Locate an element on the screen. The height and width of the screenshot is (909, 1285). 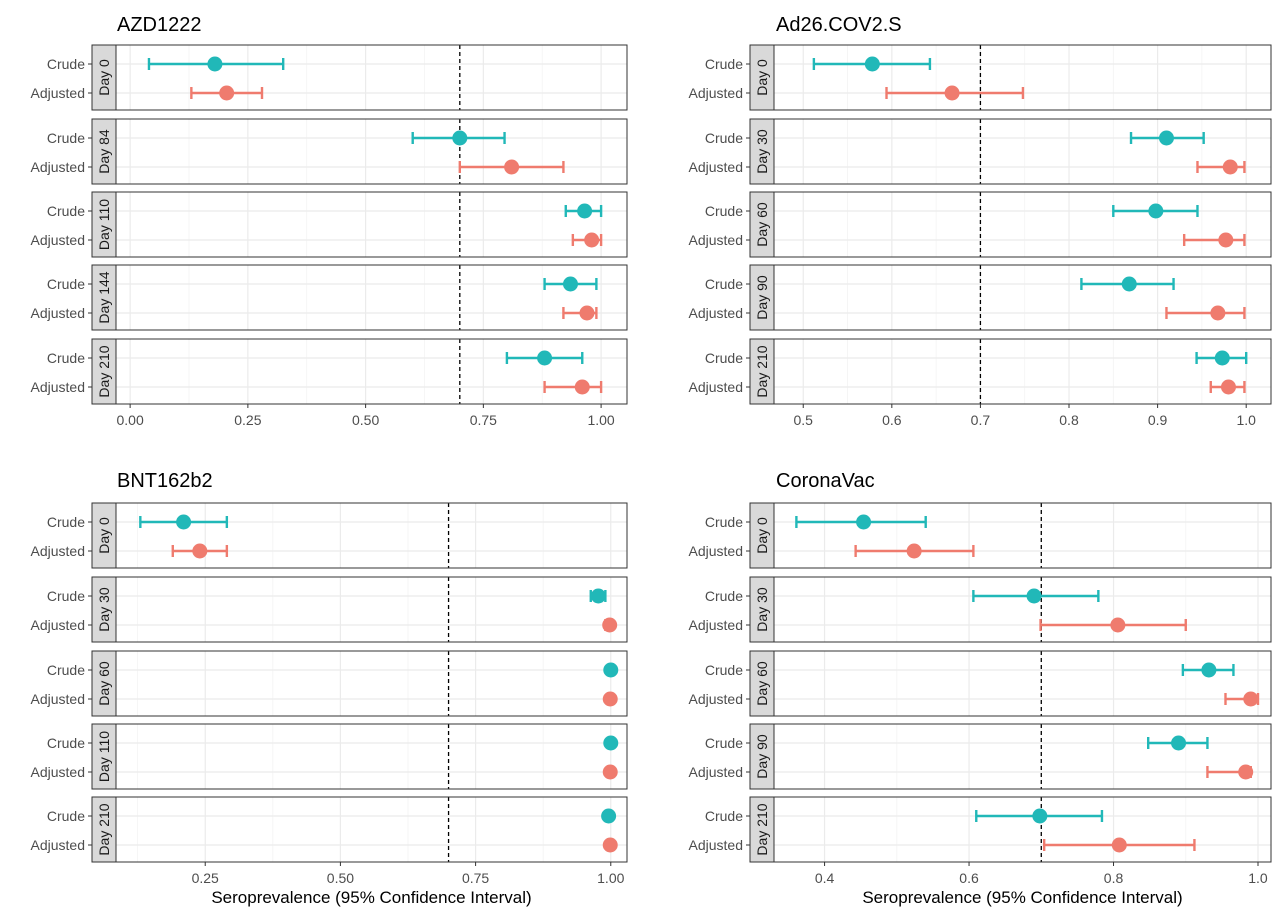
facet-day-60: Day 60 Crude Adjusted is located at coordinates (980, 683).